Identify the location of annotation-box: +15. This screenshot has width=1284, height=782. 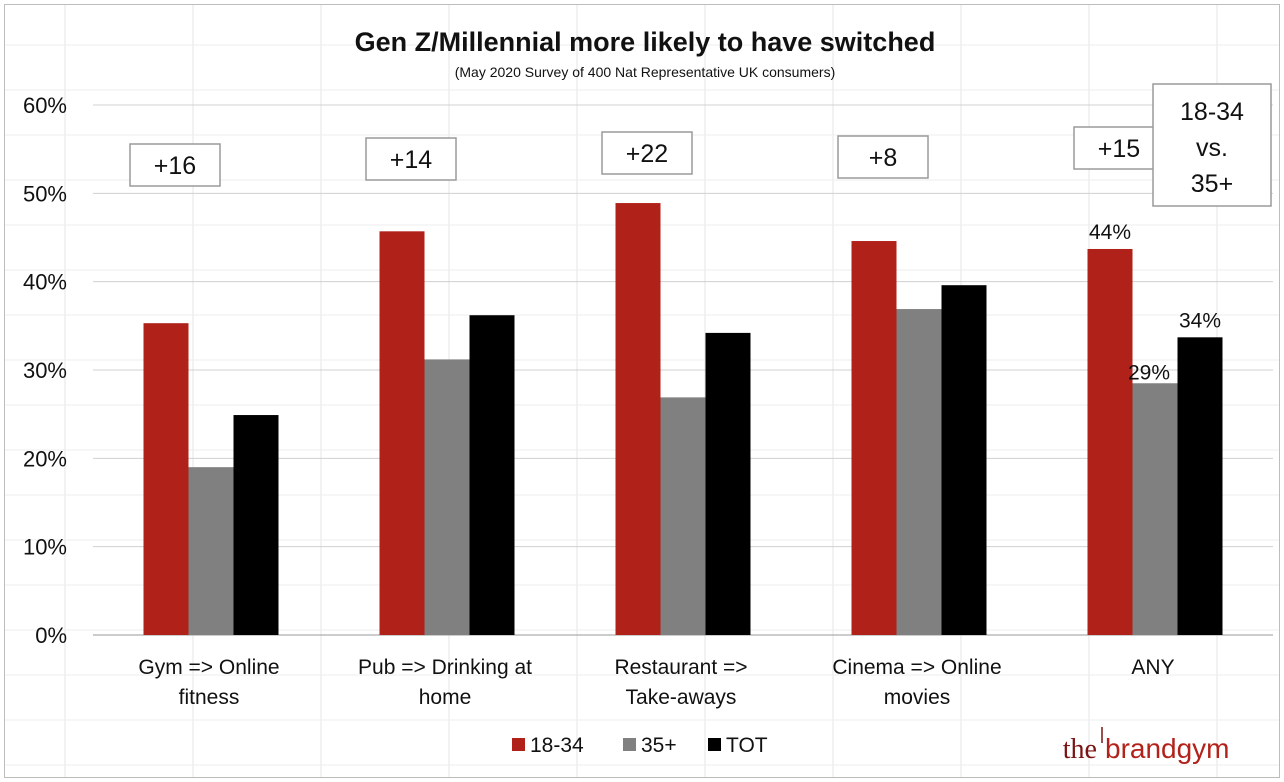
(1119, 148).